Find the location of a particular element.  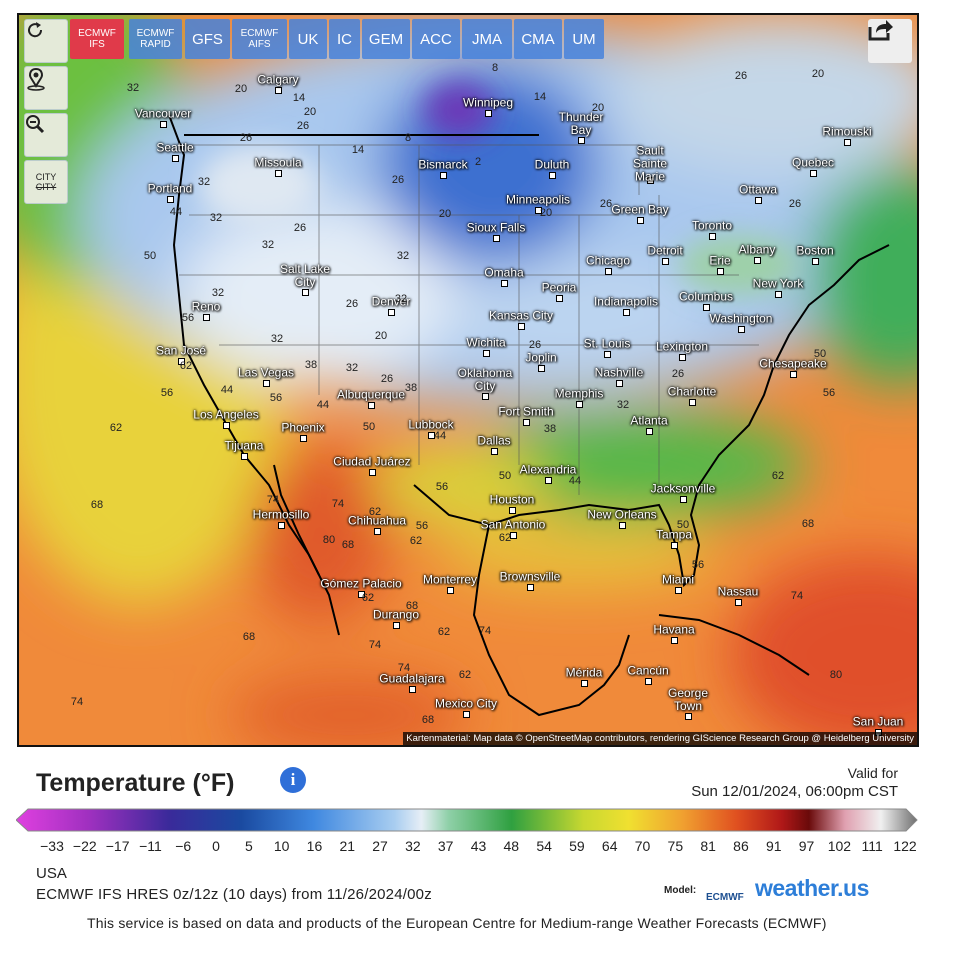

city-label: Chihuahua is located at coordinates (377, 520).